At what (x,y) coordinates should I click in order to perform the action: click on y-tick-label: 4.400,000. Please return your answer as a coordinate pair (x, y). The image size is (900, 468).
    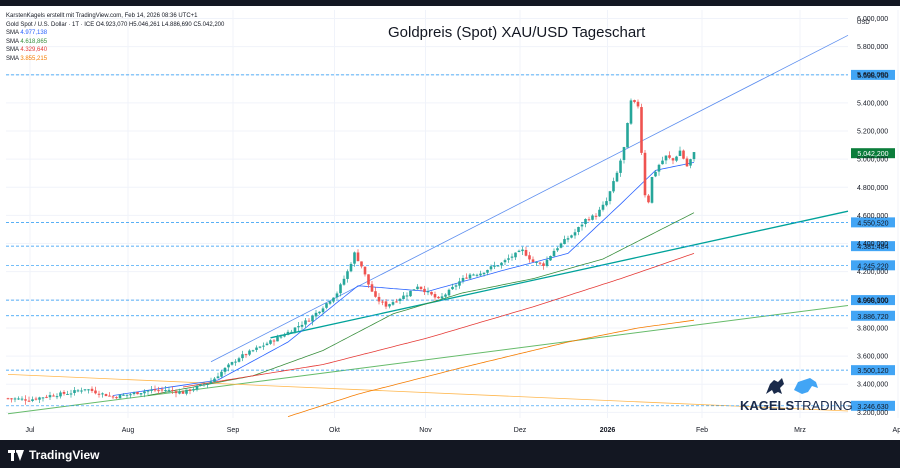
    Looking at the image, I should click on (872, 244).